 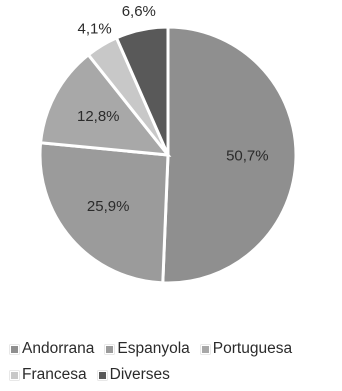 I want to click on legend-label-diverses: Diverses, so click(x=139, y=374).